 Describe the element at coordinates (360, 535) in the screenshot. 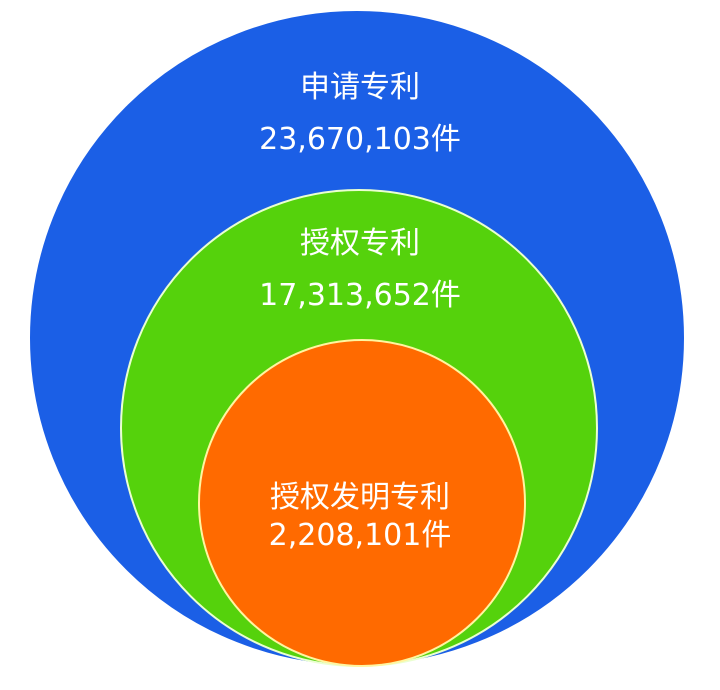

I see `granted-invention-patents-value: 2,208,101件` at that location.